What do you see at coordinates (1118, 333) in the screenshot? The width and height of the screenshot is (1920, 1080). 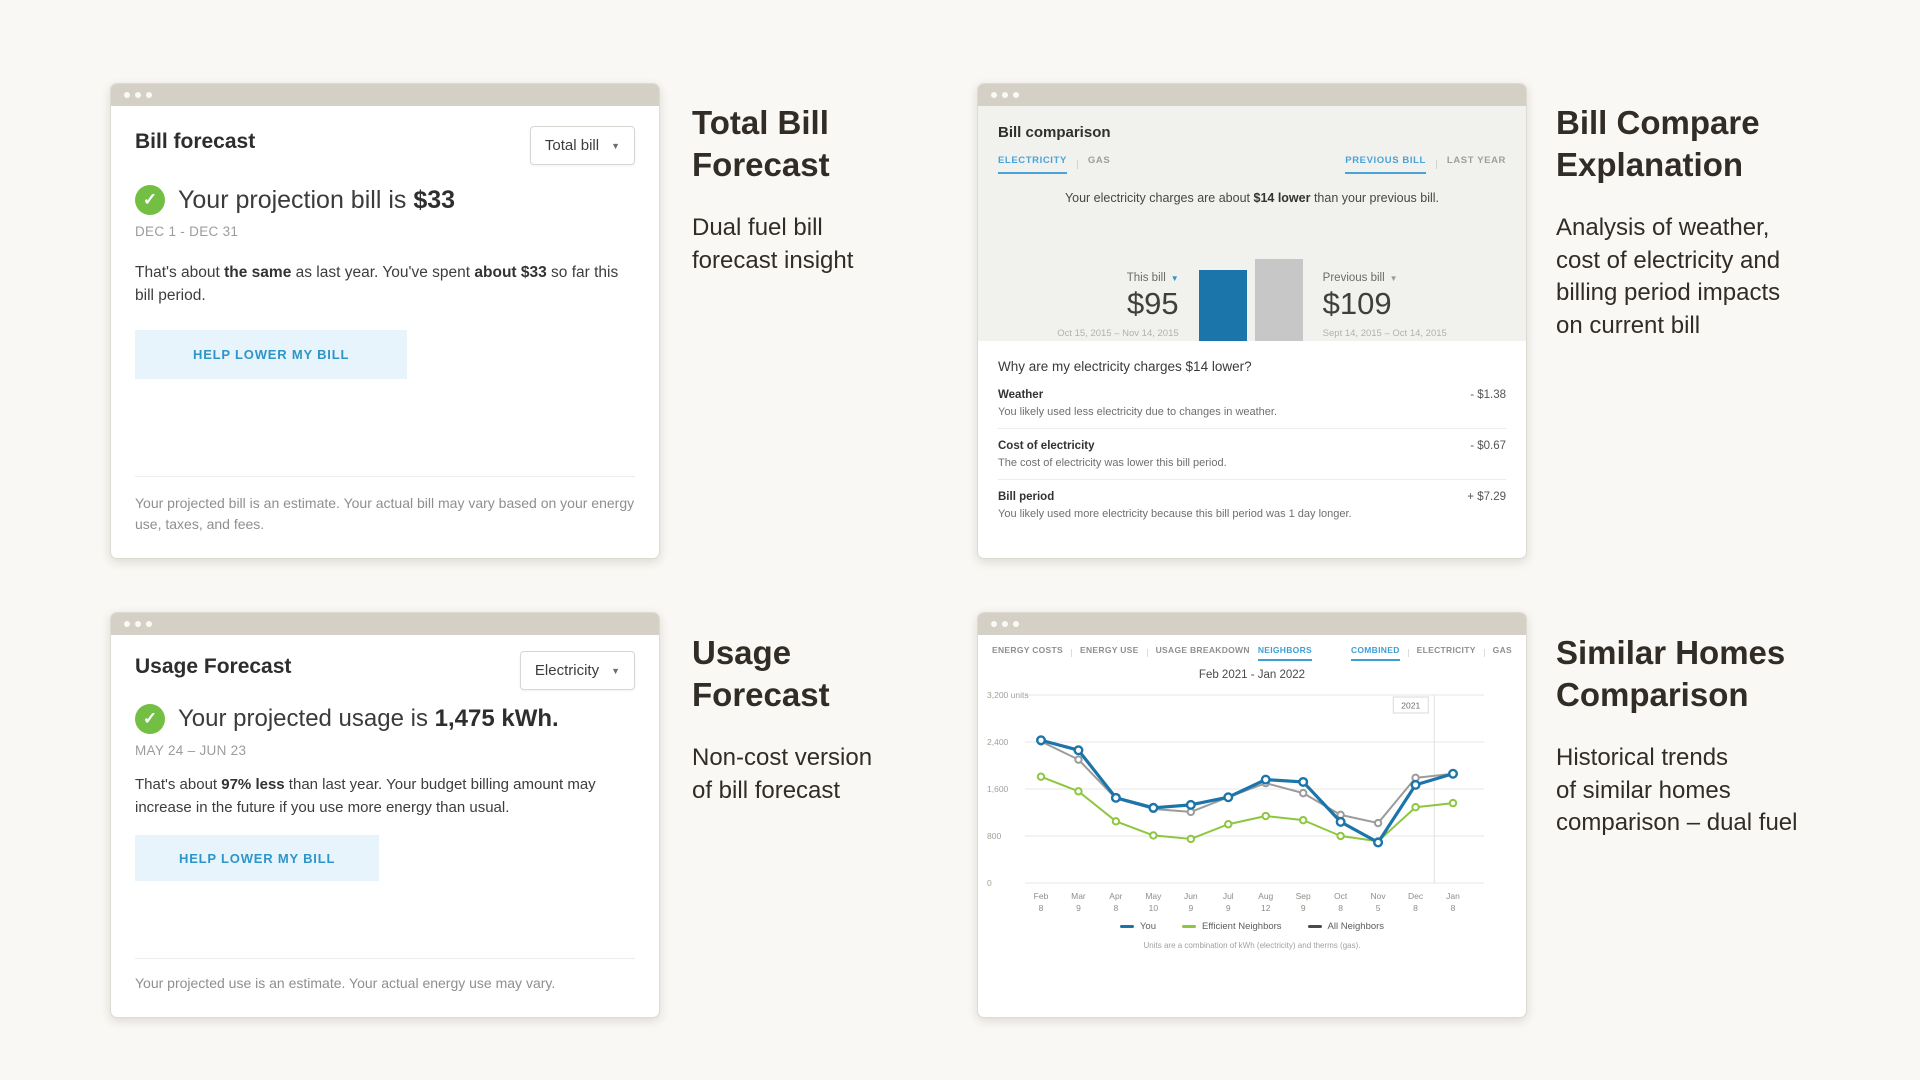 I see `this-bill-dates: Oct 15, 2015 – Nov 14, 2015` at bounding box center [1118, 333].